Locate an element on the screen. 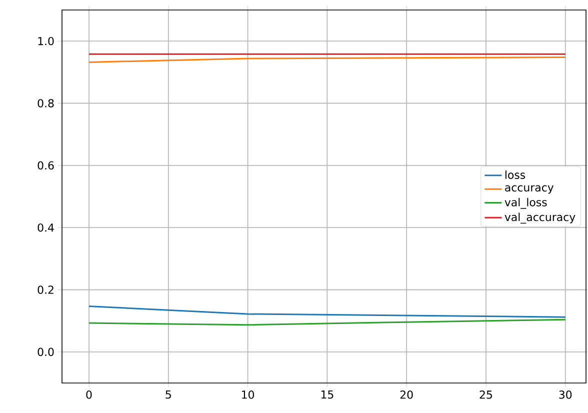 The image size is (588, 413). y-tick-label: 0.2 is located at coordinates (46, 290).